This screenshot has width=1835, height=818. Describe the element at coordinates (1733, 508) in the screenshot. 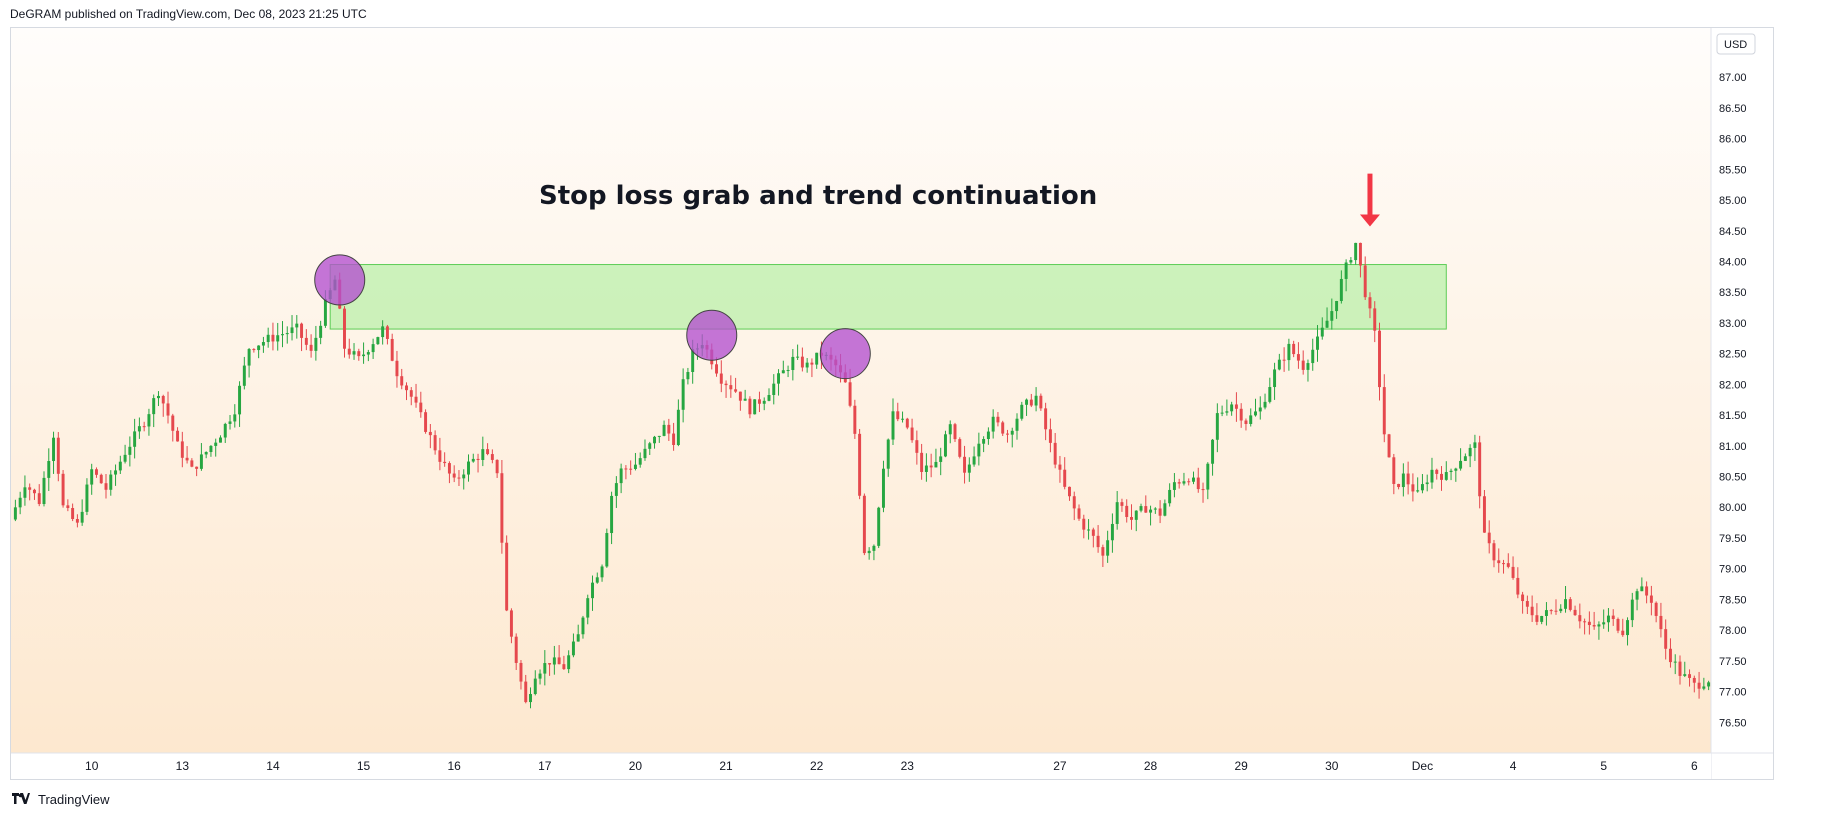

I see `price-tick-label: 80.00` at that location.